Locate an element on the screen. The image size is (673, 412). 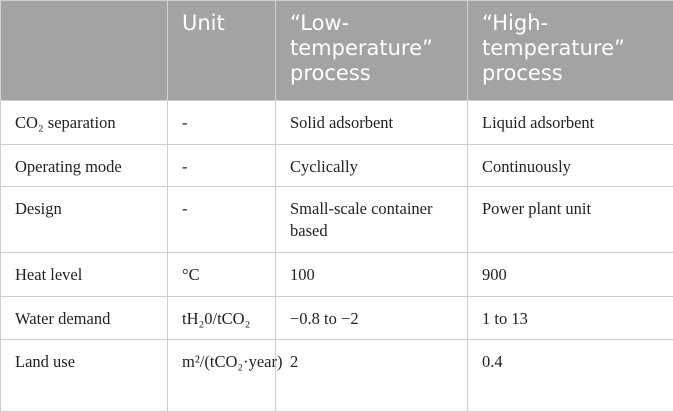
table-cell: °C is located at coordinates (221, 274).